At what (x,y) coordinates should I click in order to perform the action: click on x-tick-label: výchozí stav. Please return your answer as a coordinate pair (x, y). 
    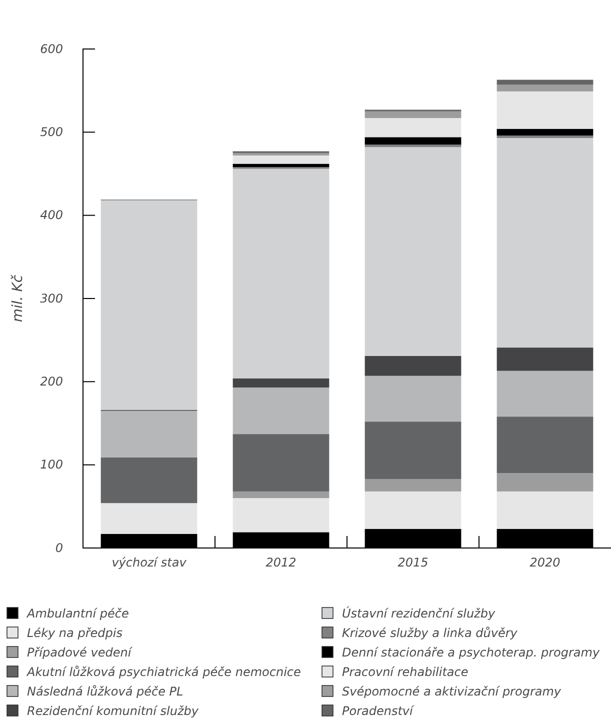
    Looking at the image, I should click on (150, 563).